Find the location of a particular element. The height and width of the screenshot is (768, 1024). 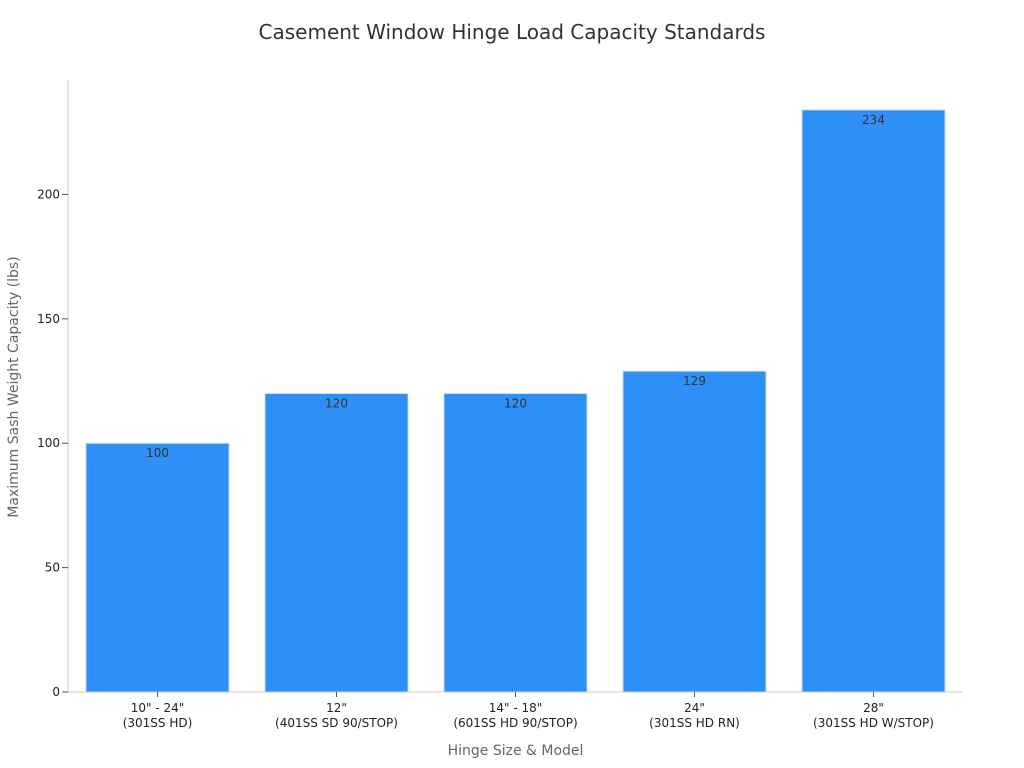

x-tick-label: 10" - 24" is located at coordinates (158, 708).